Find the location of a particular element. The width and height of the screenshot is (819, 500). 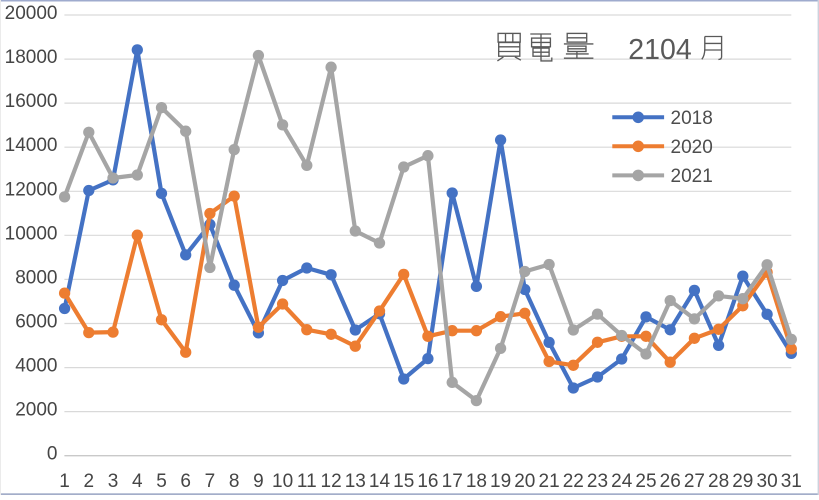

svg-text: 9 is located at coordinates (258, 481).